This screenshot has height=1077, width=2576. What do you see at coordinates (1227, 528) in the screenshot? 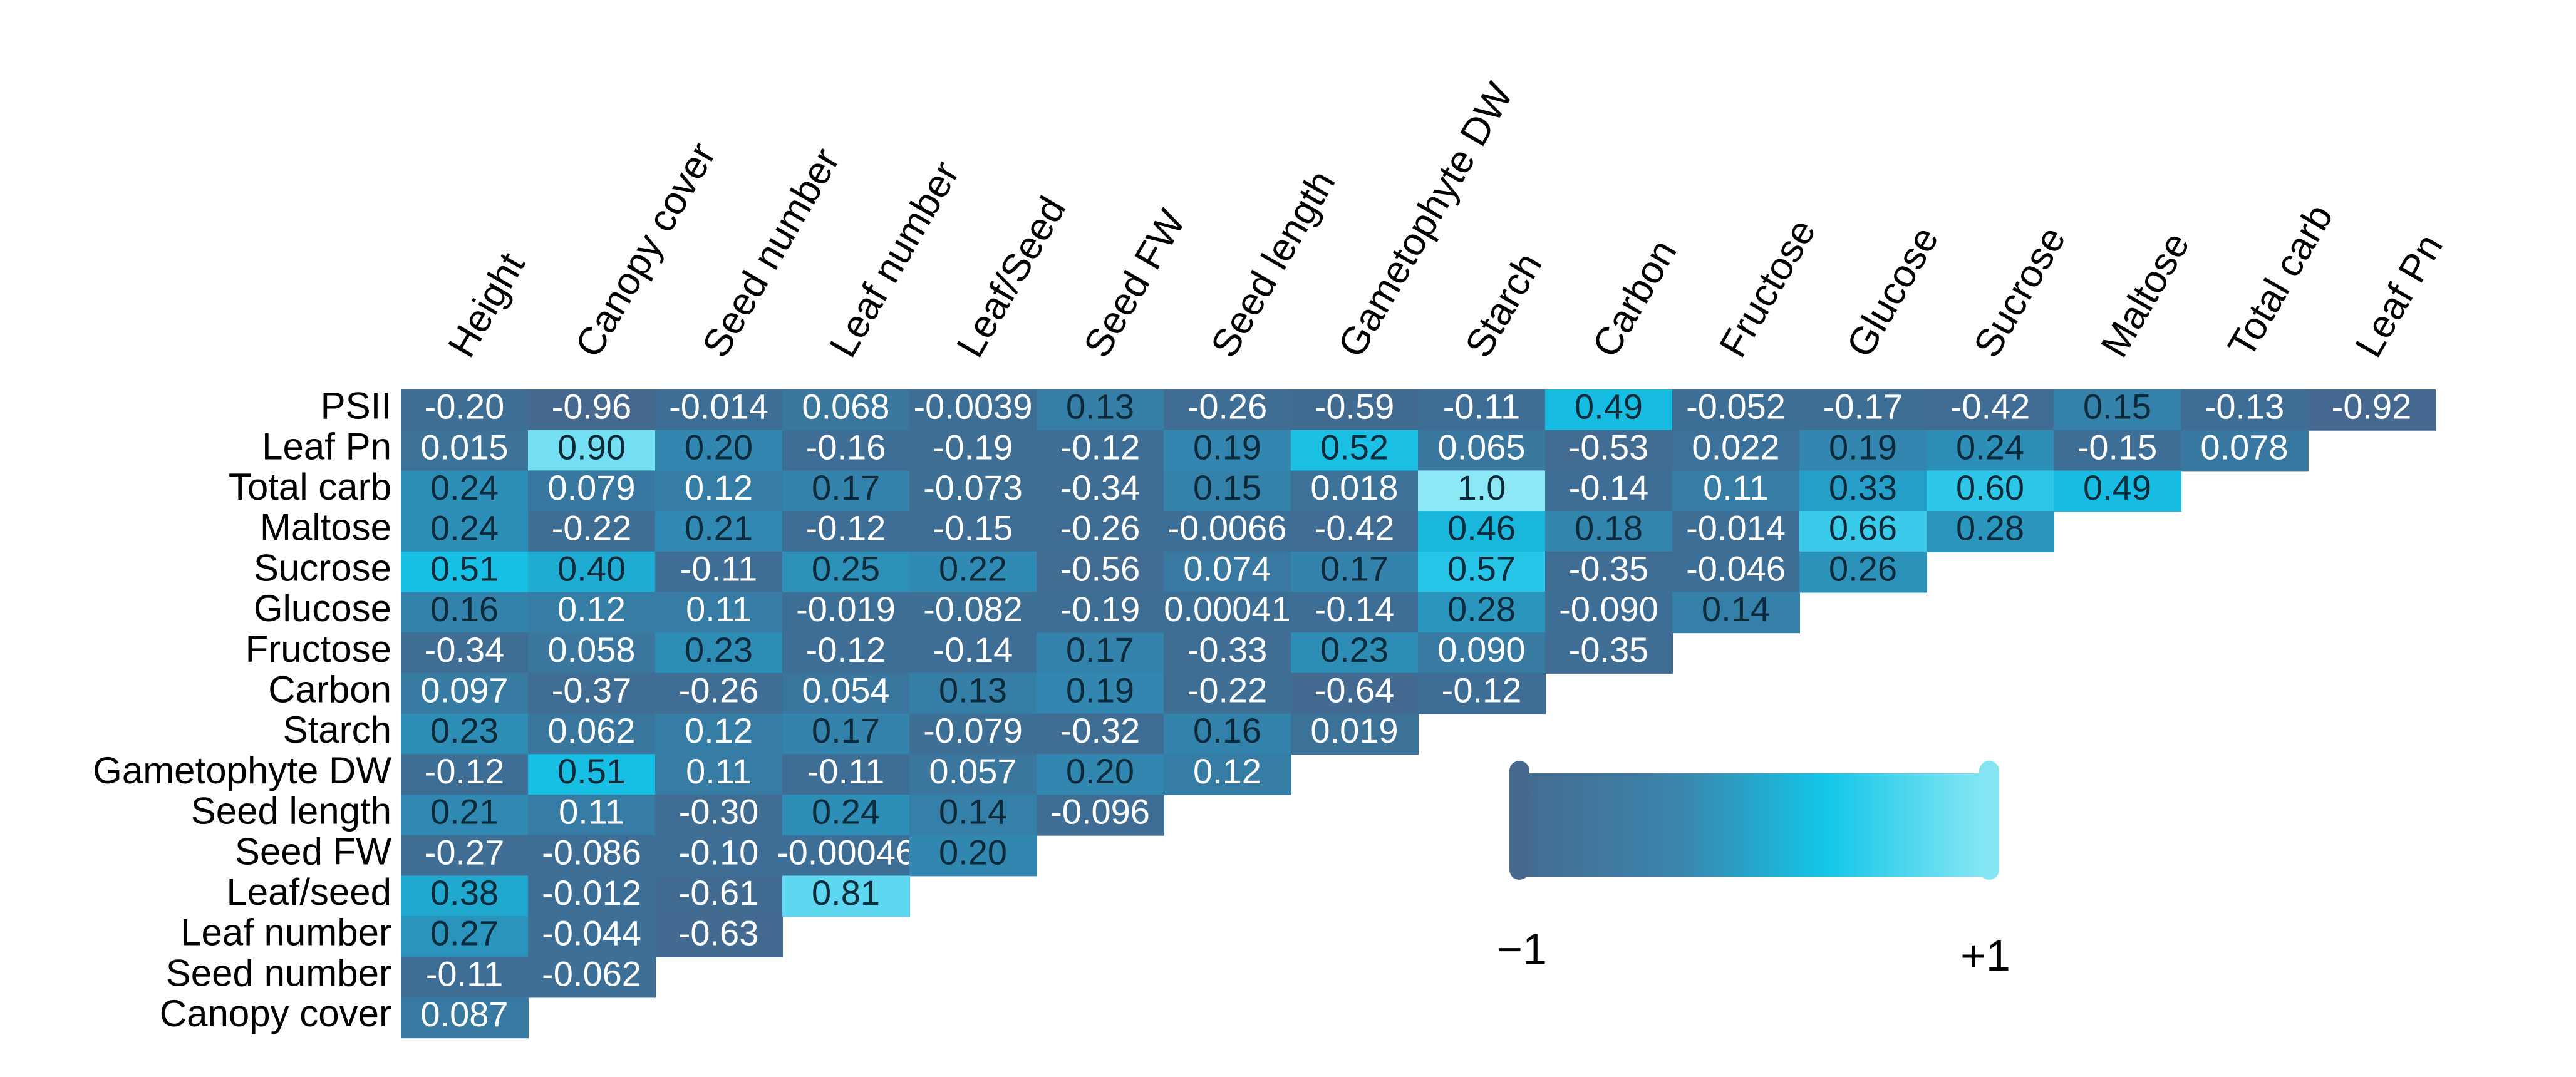
I see `cell-value-label: -0.0066` at bounding box center [1227, 528].